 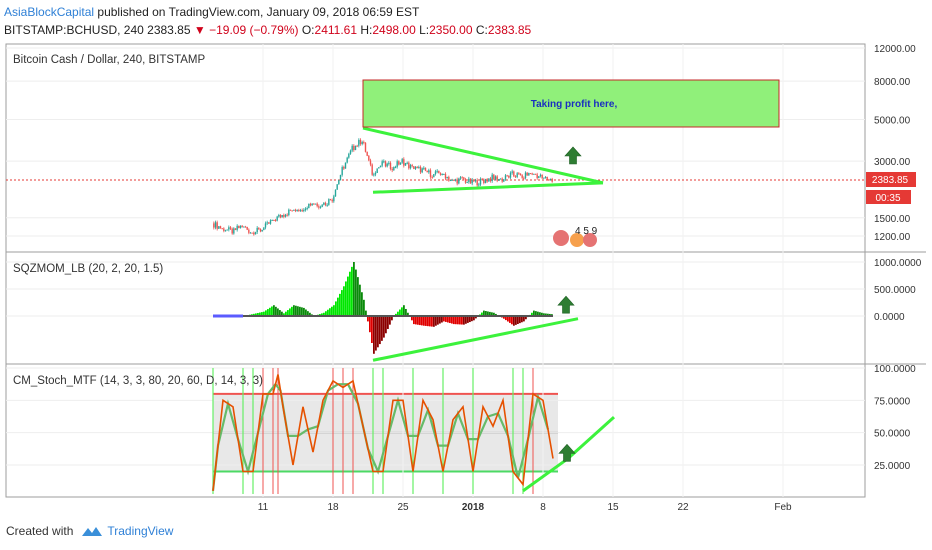 What do you see at coordinates (140, 531) in the screenshot?
I see `tradingview-link: TradingView` at bounding box center [140, 531].